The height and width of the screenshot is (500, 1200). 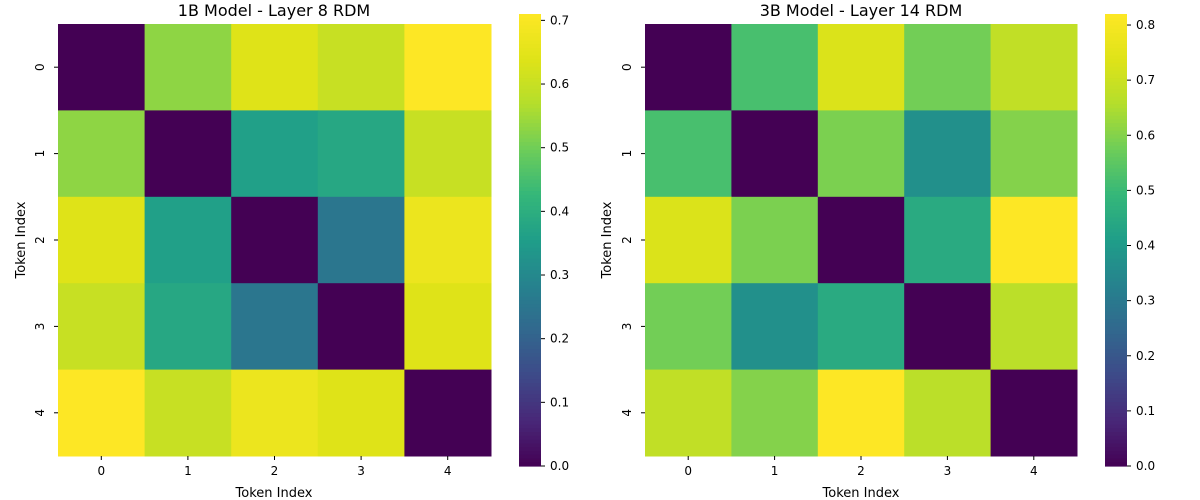 What do you see at coordinates (40, 240) in the screenshot?
I see `y-tick-label: 2` at bounding box center [40, 240].